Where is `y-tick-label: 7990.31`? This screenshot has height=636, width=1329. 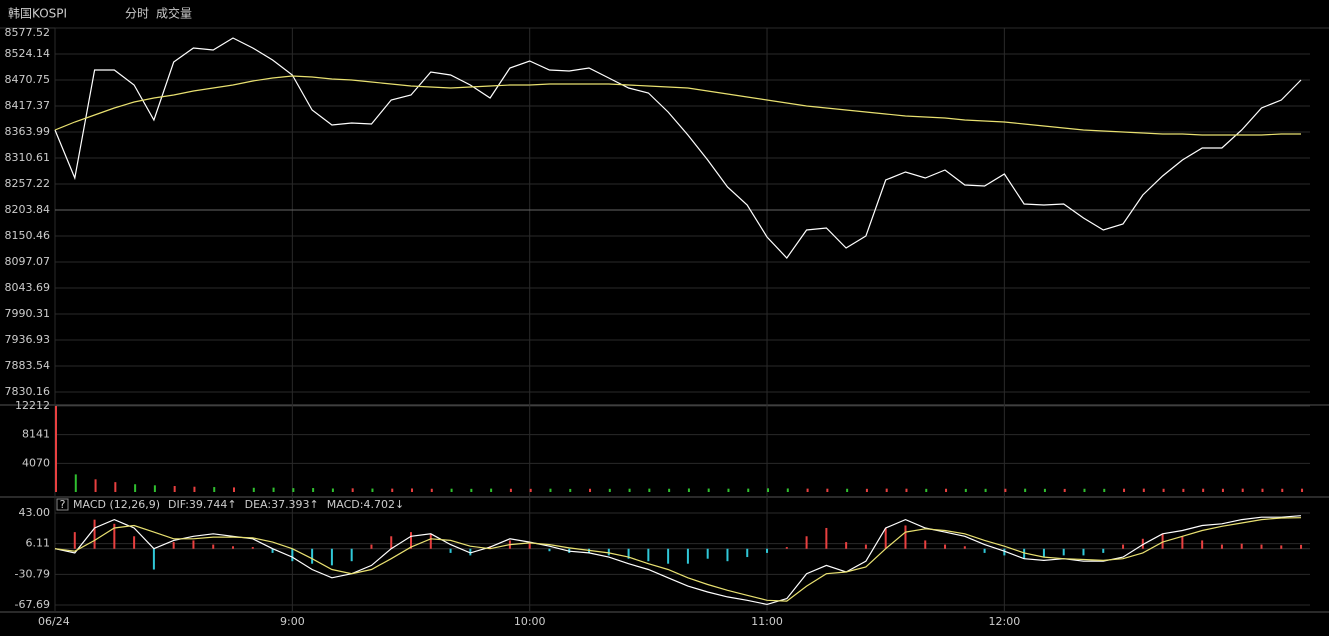 y-tick-label: 7990.31 is located at coordinates (28, 313).